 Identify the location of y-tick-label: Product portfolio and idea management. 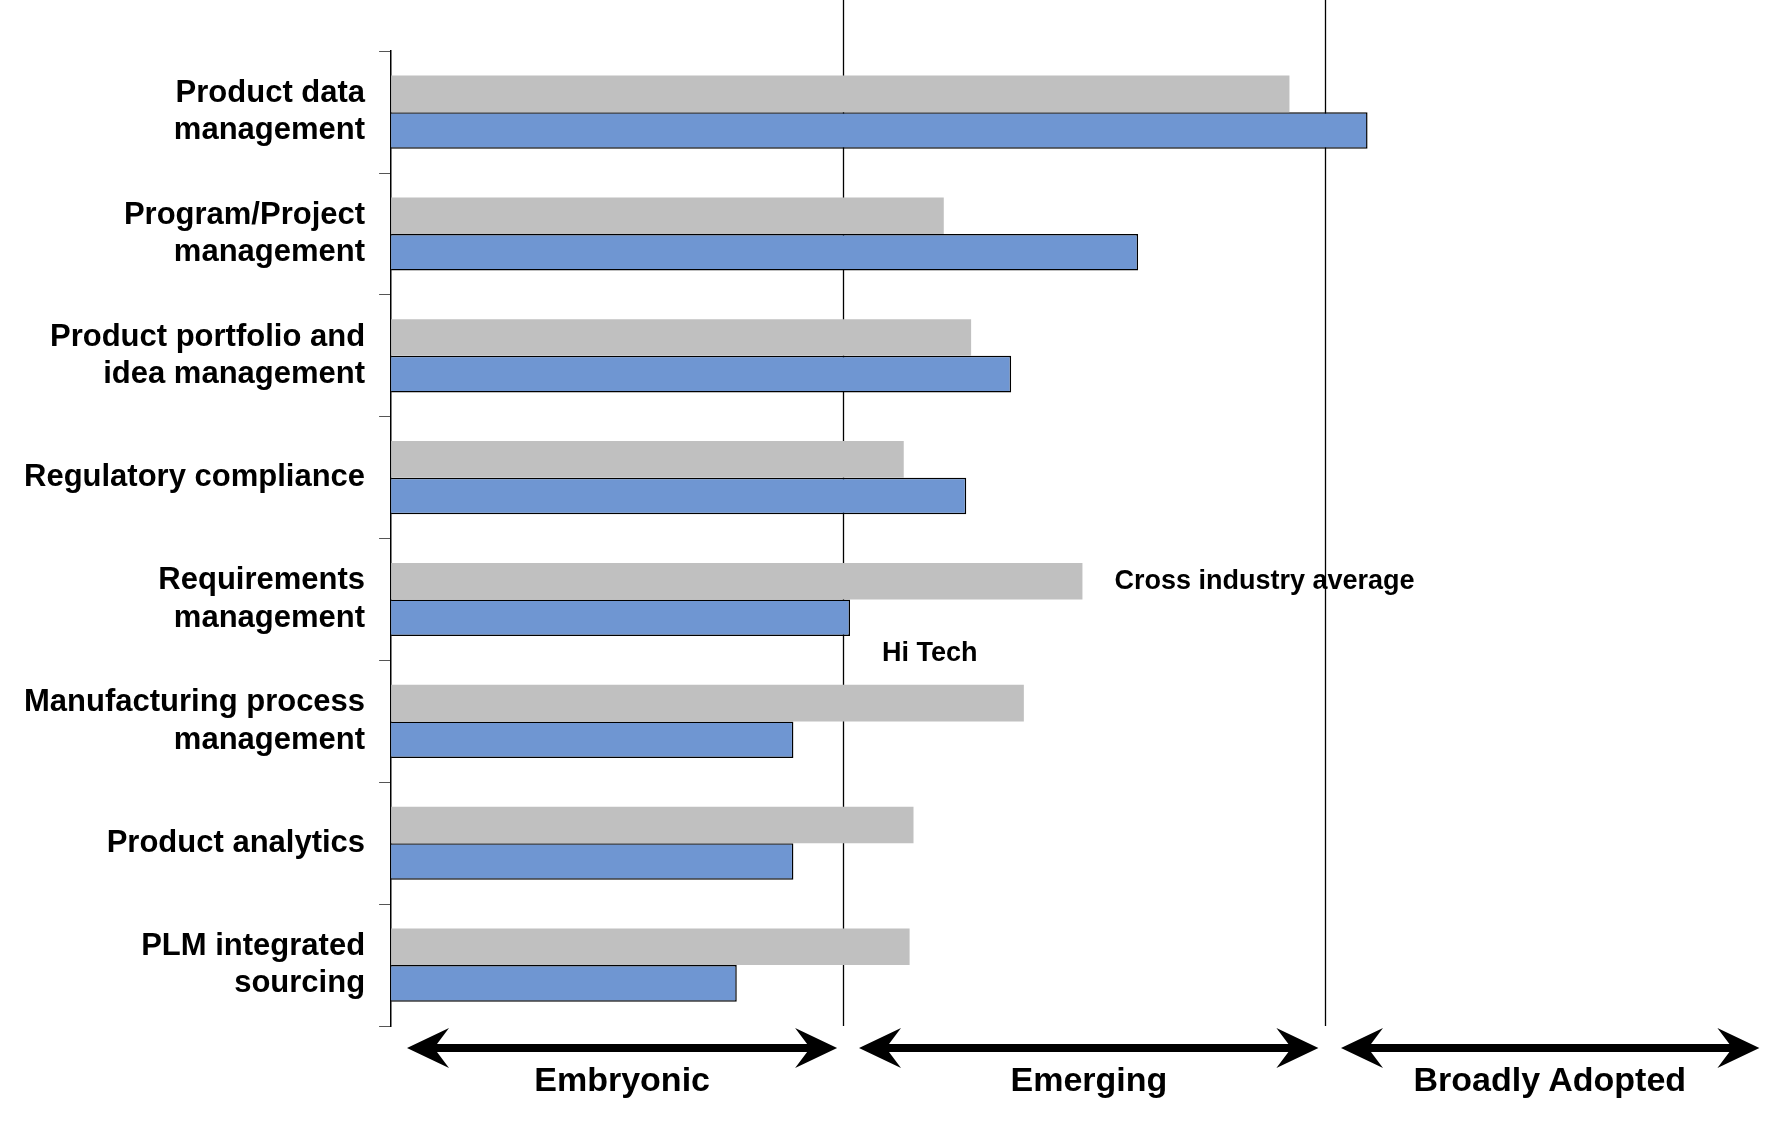
(207, 353).